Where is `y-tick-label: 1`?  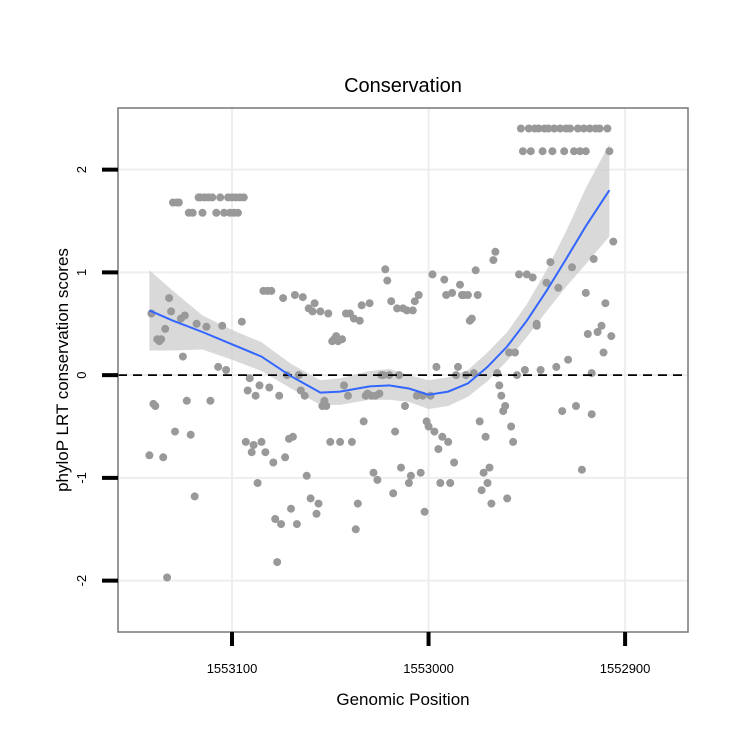 y-tick-label: 1 is located at coordinates (81, 272).